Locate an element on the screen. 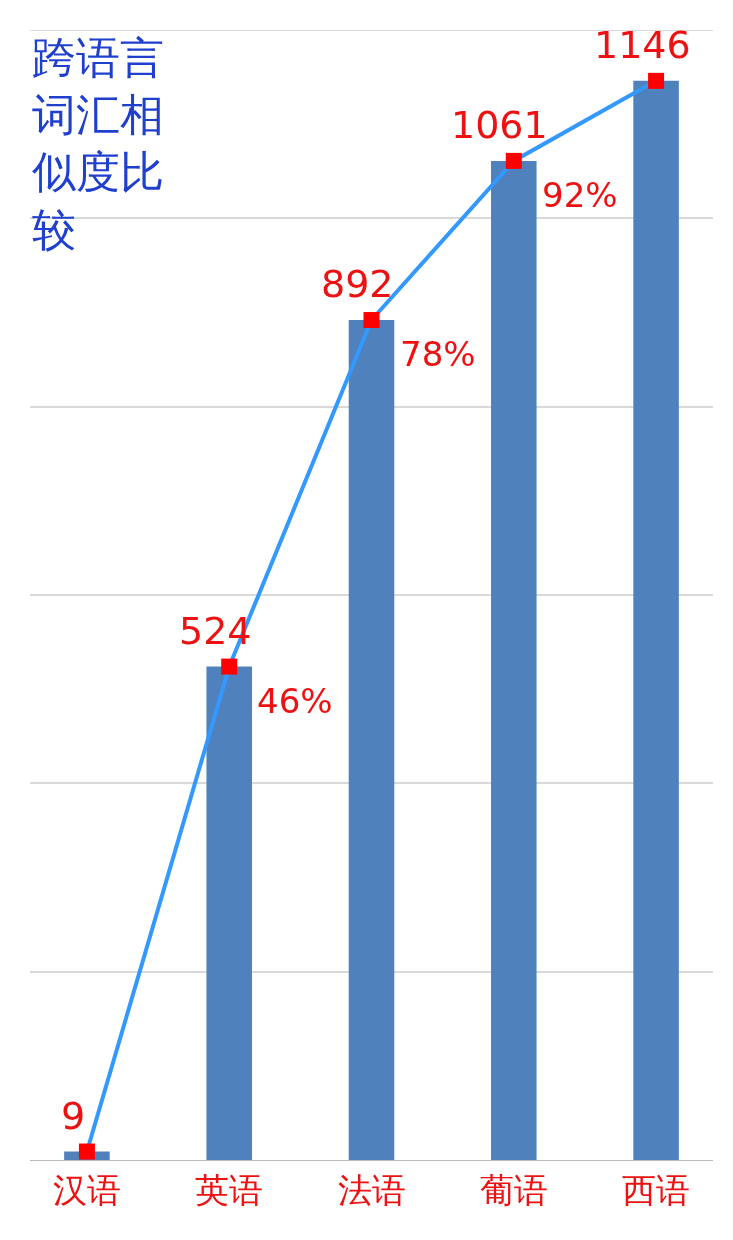  x-tick-label: 葡语 is located at coordinates (513, 1189).